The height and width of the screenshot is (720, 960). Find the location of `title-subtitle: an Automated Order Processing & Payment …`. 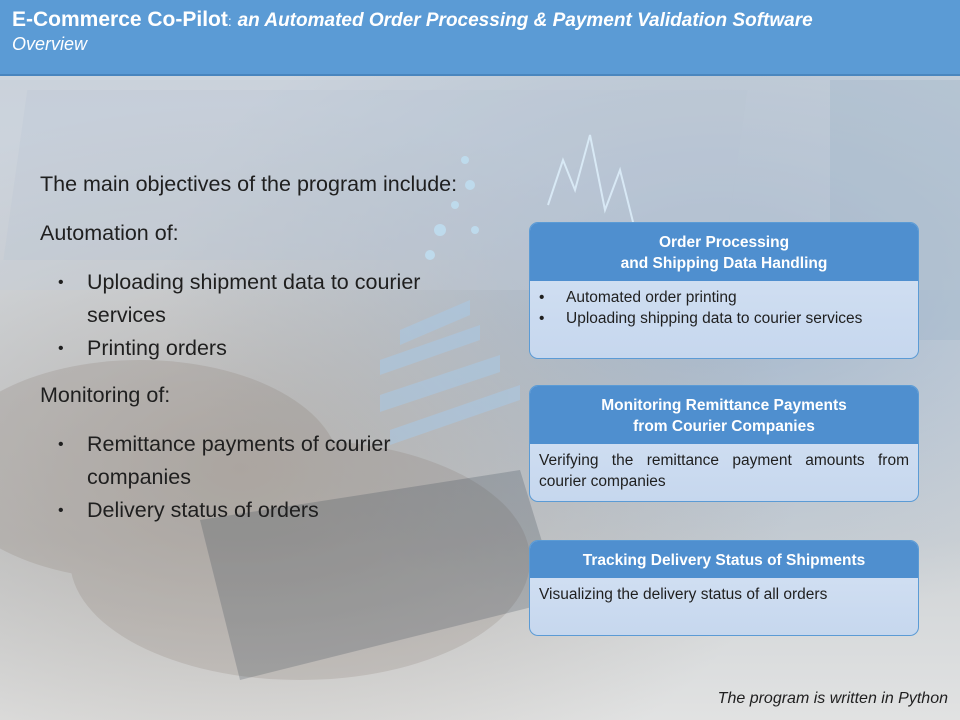

title-subtitle: an Automated Order Processing & Payment … is located at coordinates (525, 20).